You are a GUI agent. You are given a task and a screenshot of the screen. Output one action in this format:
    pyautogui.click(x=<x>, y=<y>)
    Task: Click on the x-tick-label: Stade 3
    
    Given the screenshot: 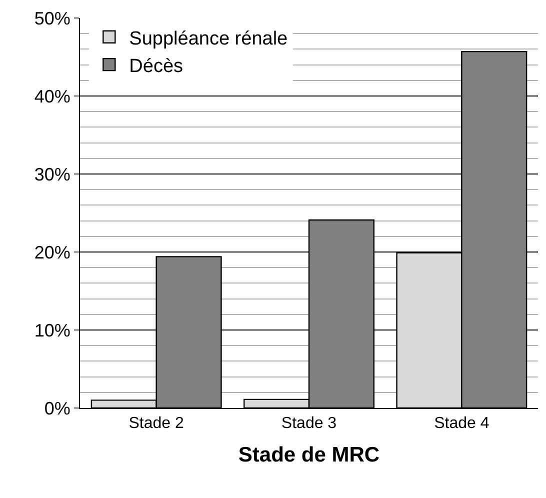 What is the action you would take?
    pyautogui.click(x=309, y=423)
    